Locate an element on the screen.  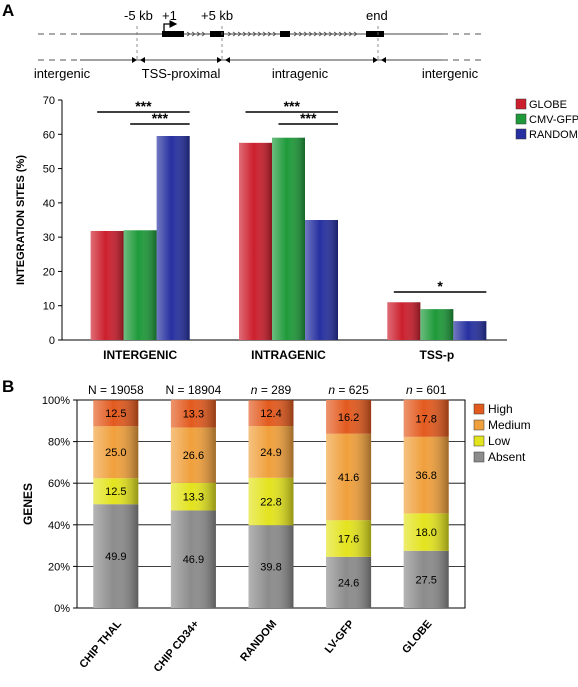
y-tick-label: 60 is located at coordinates (49, 135).